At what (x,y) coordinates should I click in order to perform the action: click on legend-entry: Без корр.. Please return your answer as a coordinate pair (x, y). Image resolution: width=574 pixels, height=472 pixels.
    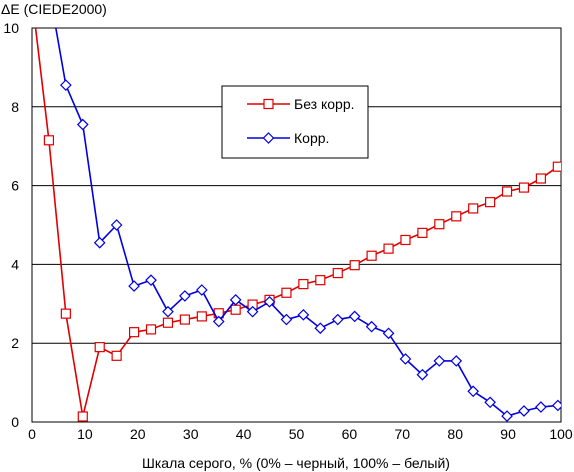
    Looking at the image, I should click on (301, 104).